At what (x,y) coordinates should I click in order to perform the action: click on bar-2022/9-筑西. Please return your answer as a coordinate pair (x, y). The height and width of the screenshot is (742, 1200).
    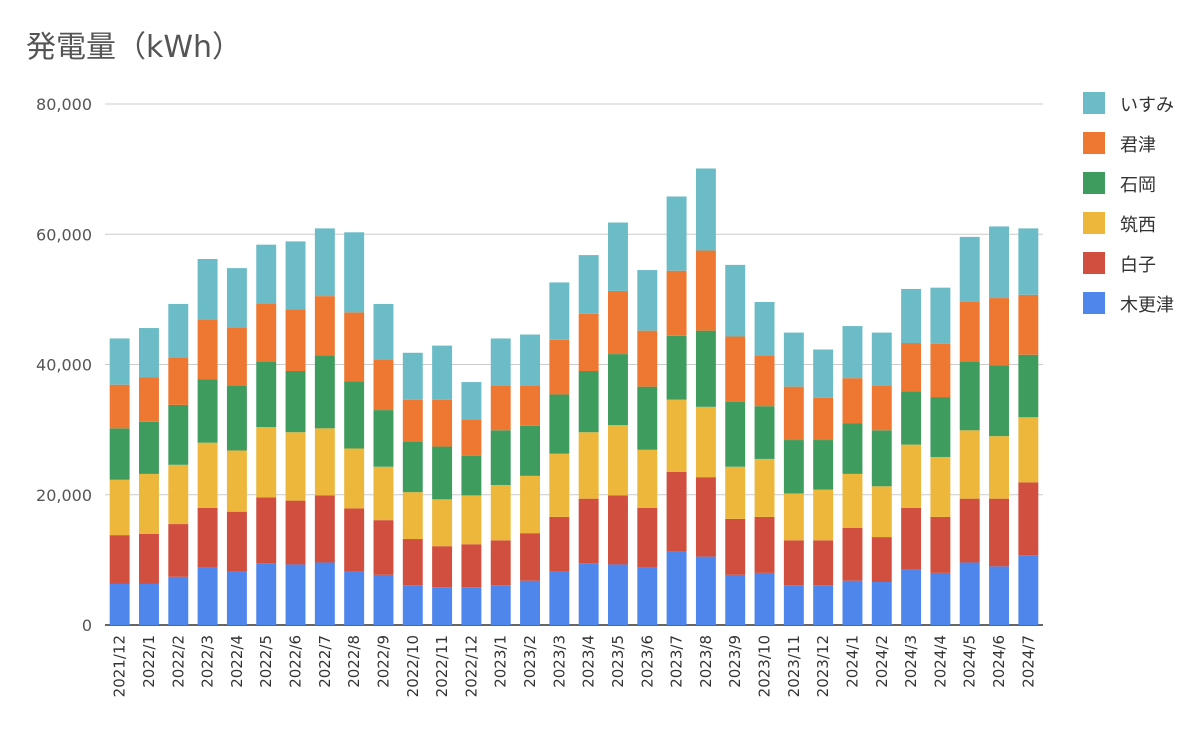
    Looking at the image, I should click on (383, 493).